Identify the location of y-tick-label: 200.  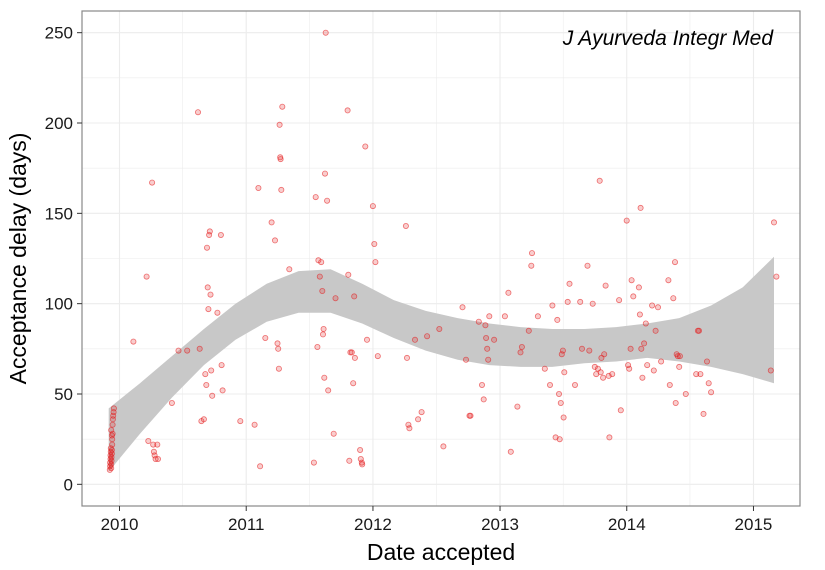
(59, 123).